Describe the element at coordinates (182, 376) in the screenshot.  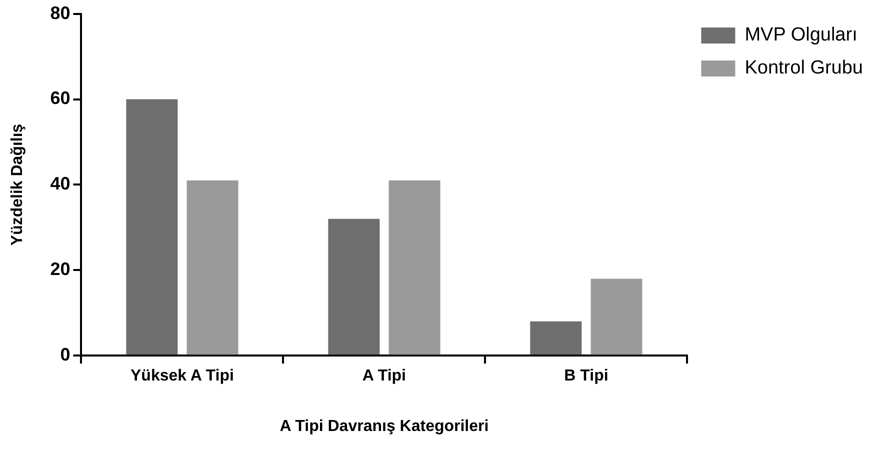
I see `x-tick-label: Yüksek A Tipi` at that location.